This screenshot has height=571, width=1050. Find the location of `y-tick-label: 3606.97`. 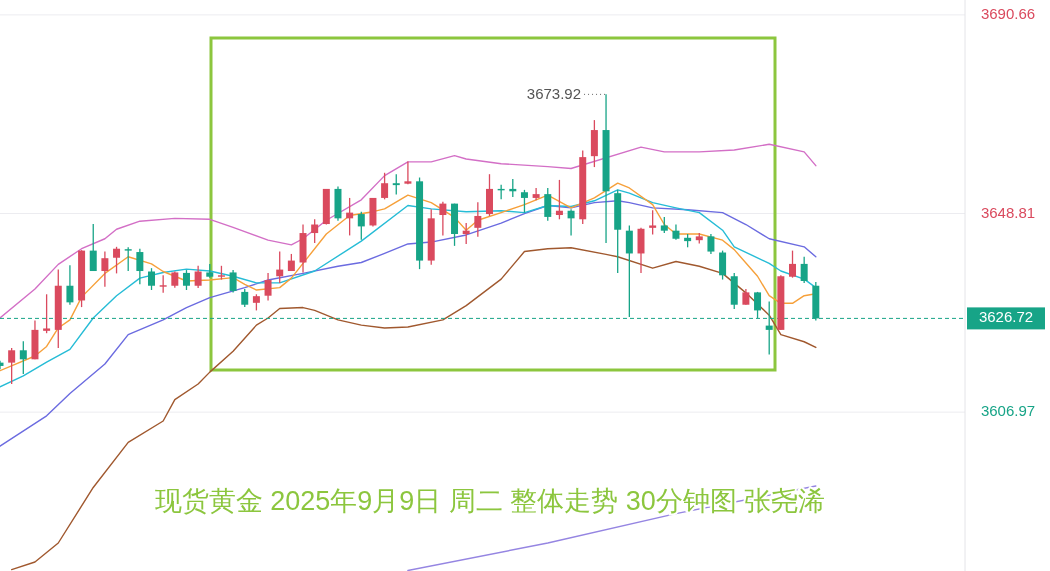

y-tick-label: 3606.97 is located at coordinates (1008, 411).